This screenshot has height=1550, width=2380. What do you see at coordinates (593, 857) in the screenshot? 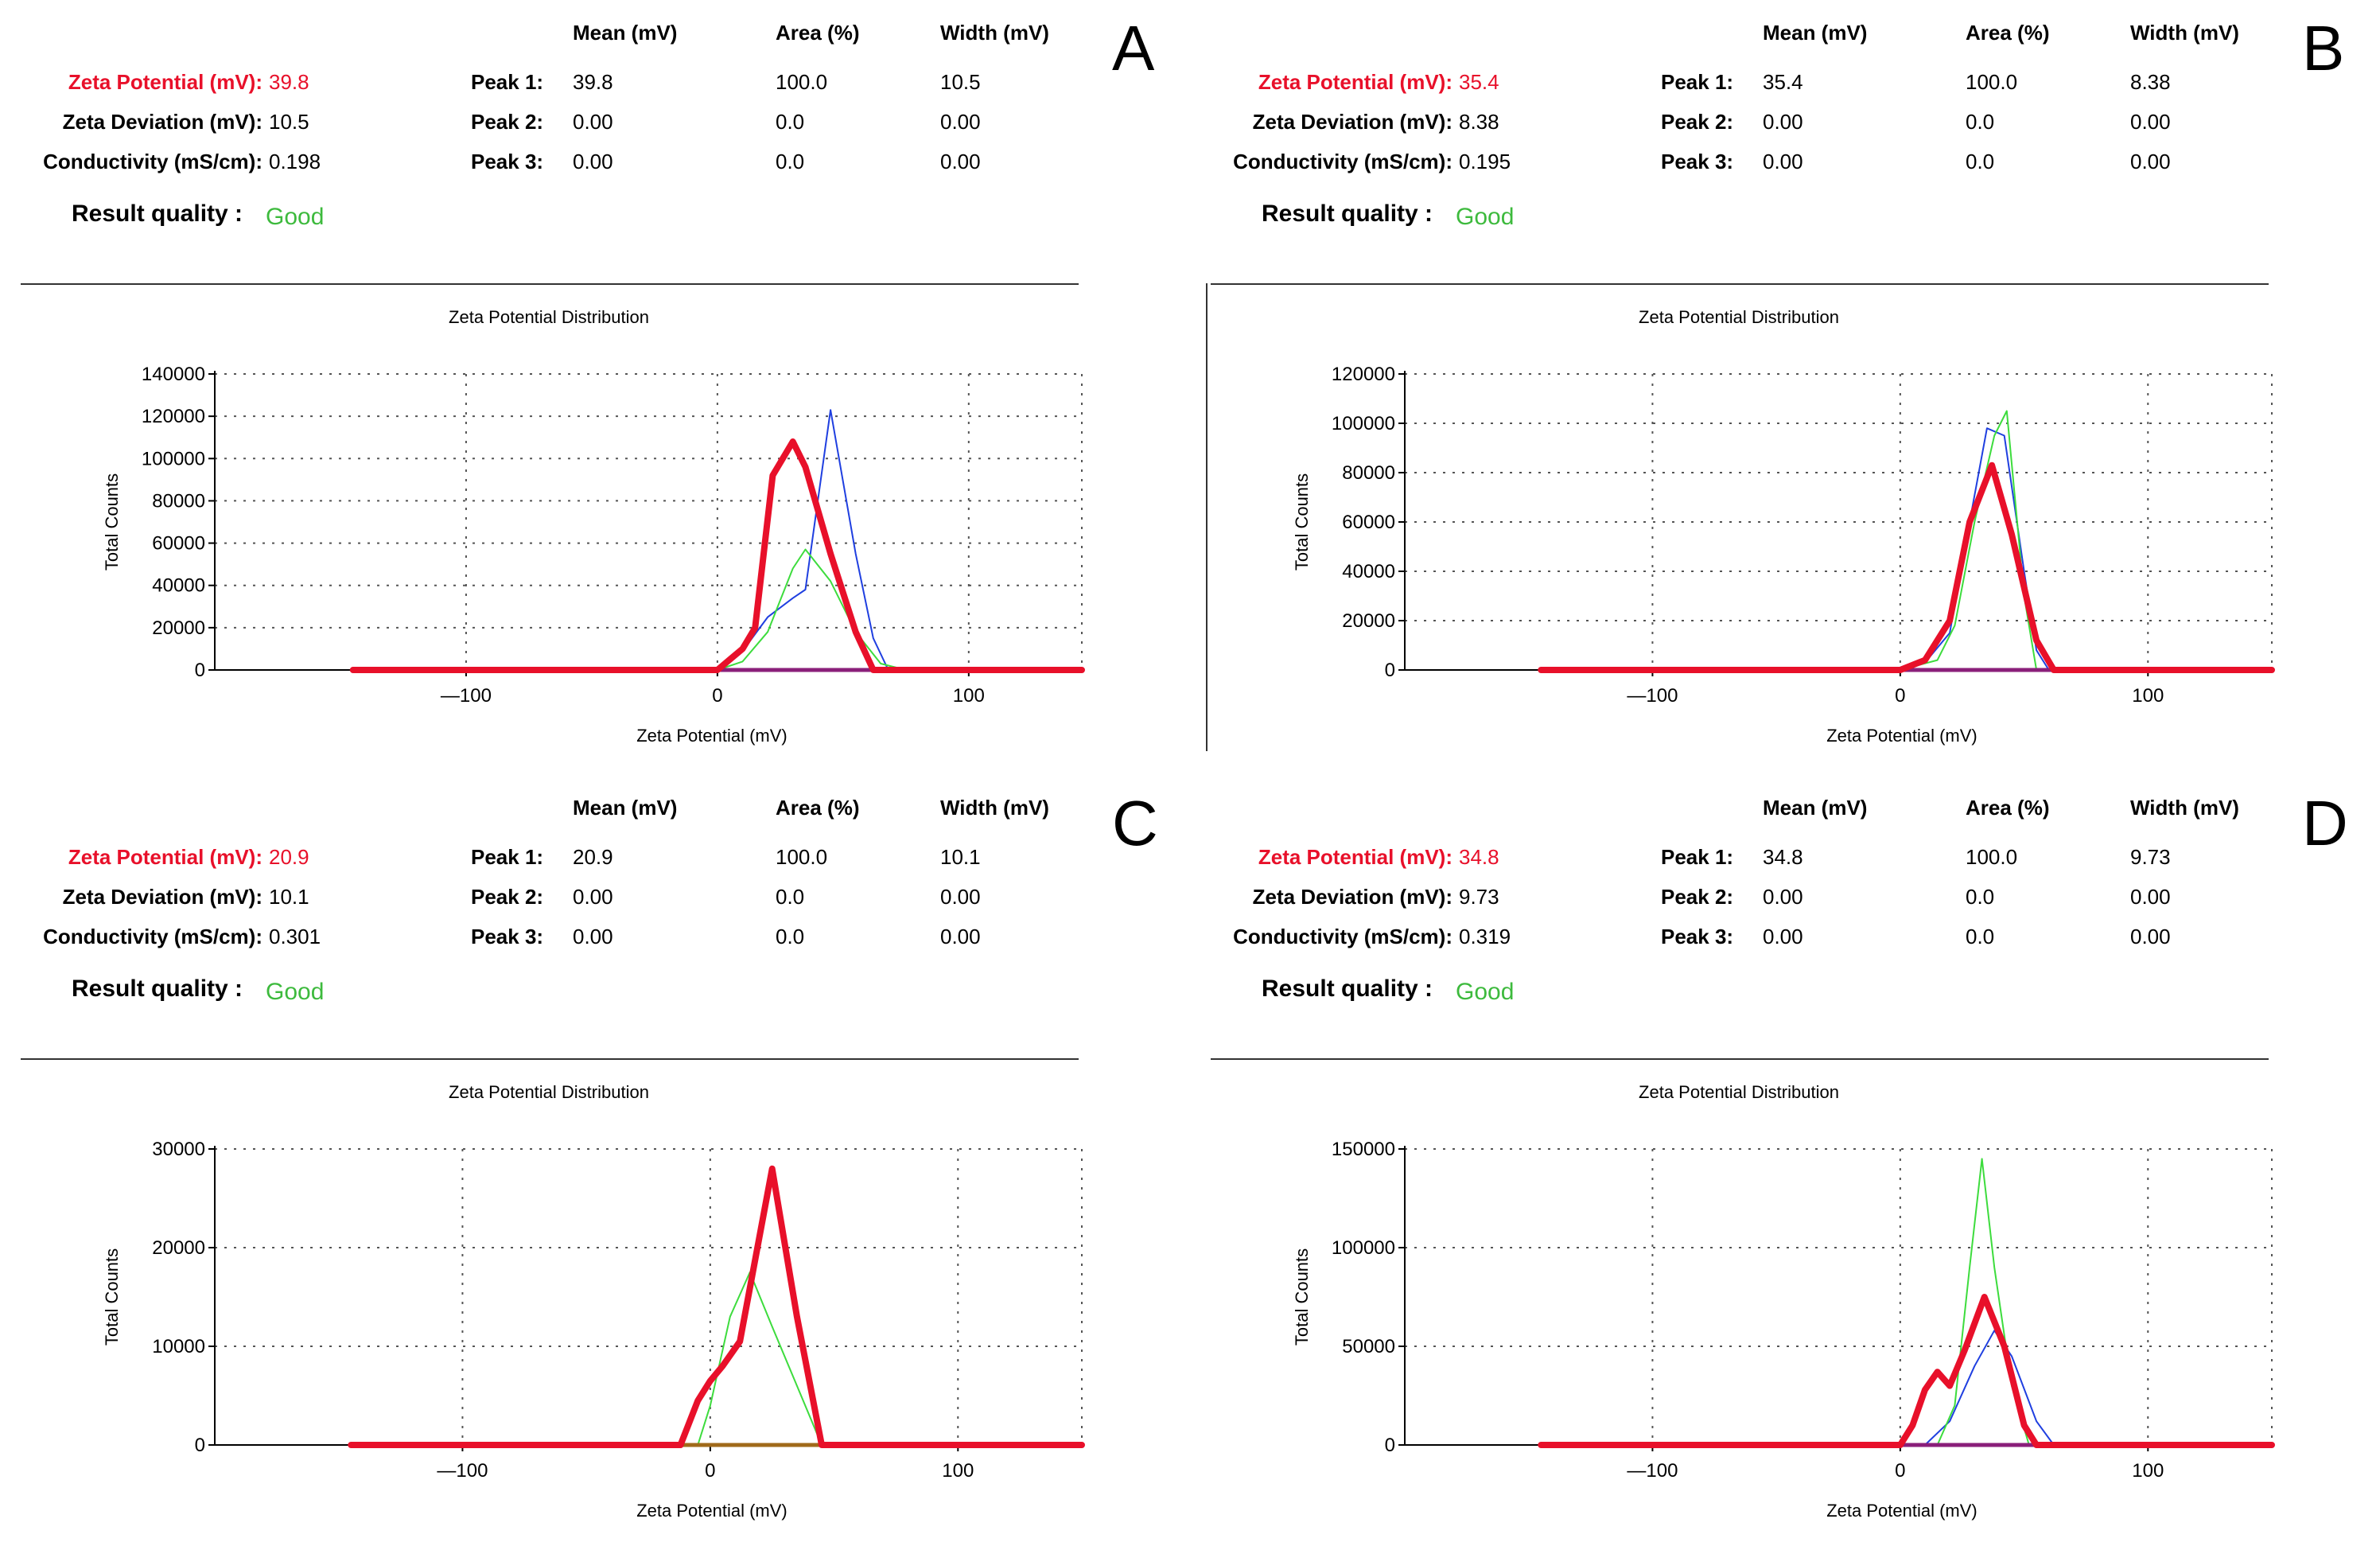
I see `peak1-mean: 20.9` at bounding box center [593, 857].